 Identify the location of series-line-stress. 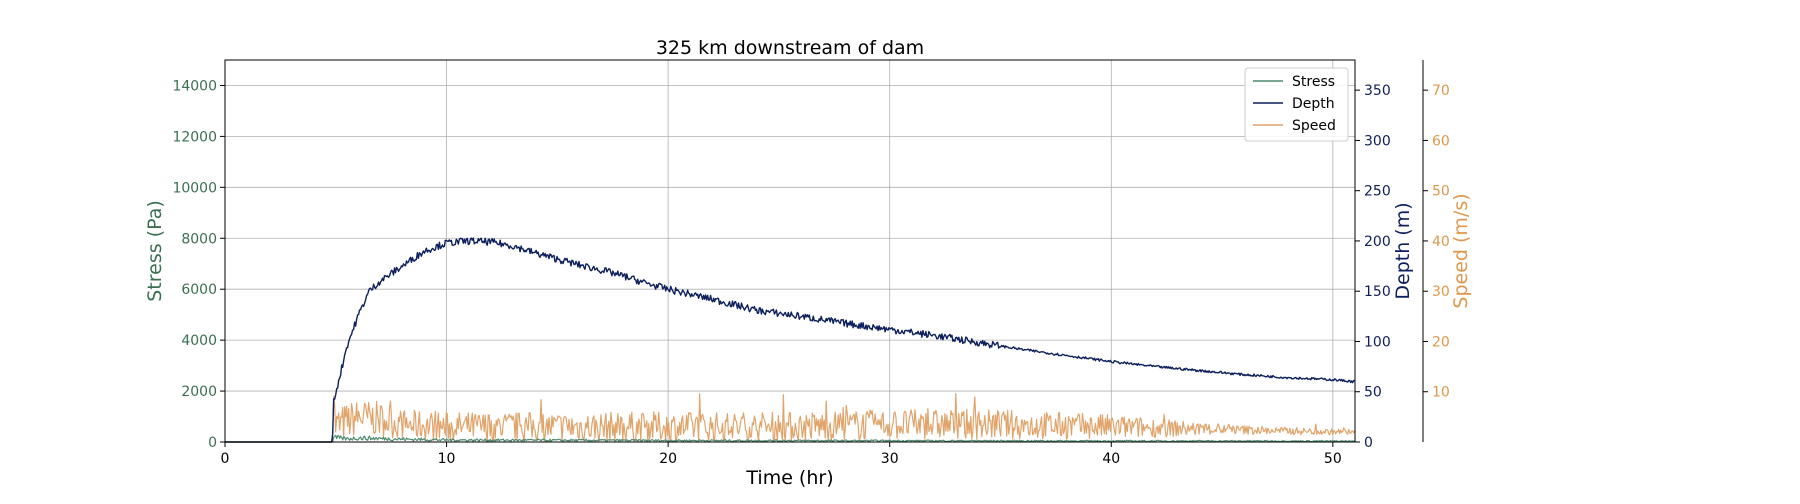
(790, 438).